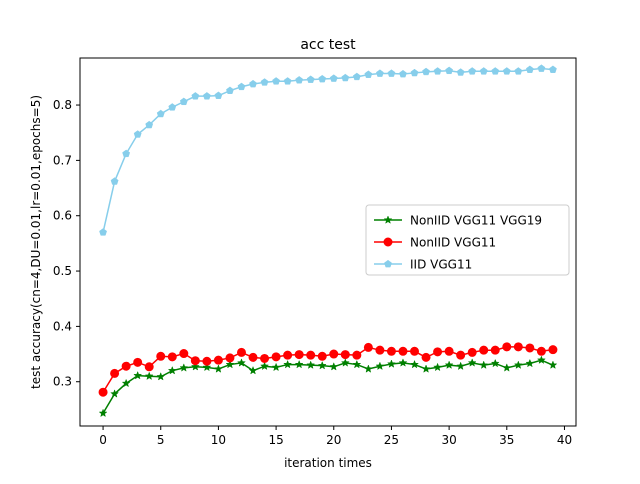 This screenshot has height=484, width=640. I want to click on legend: NonIID VGG11 VGG19 NonIID VGG11 IID VGG11, so click(467, 240).